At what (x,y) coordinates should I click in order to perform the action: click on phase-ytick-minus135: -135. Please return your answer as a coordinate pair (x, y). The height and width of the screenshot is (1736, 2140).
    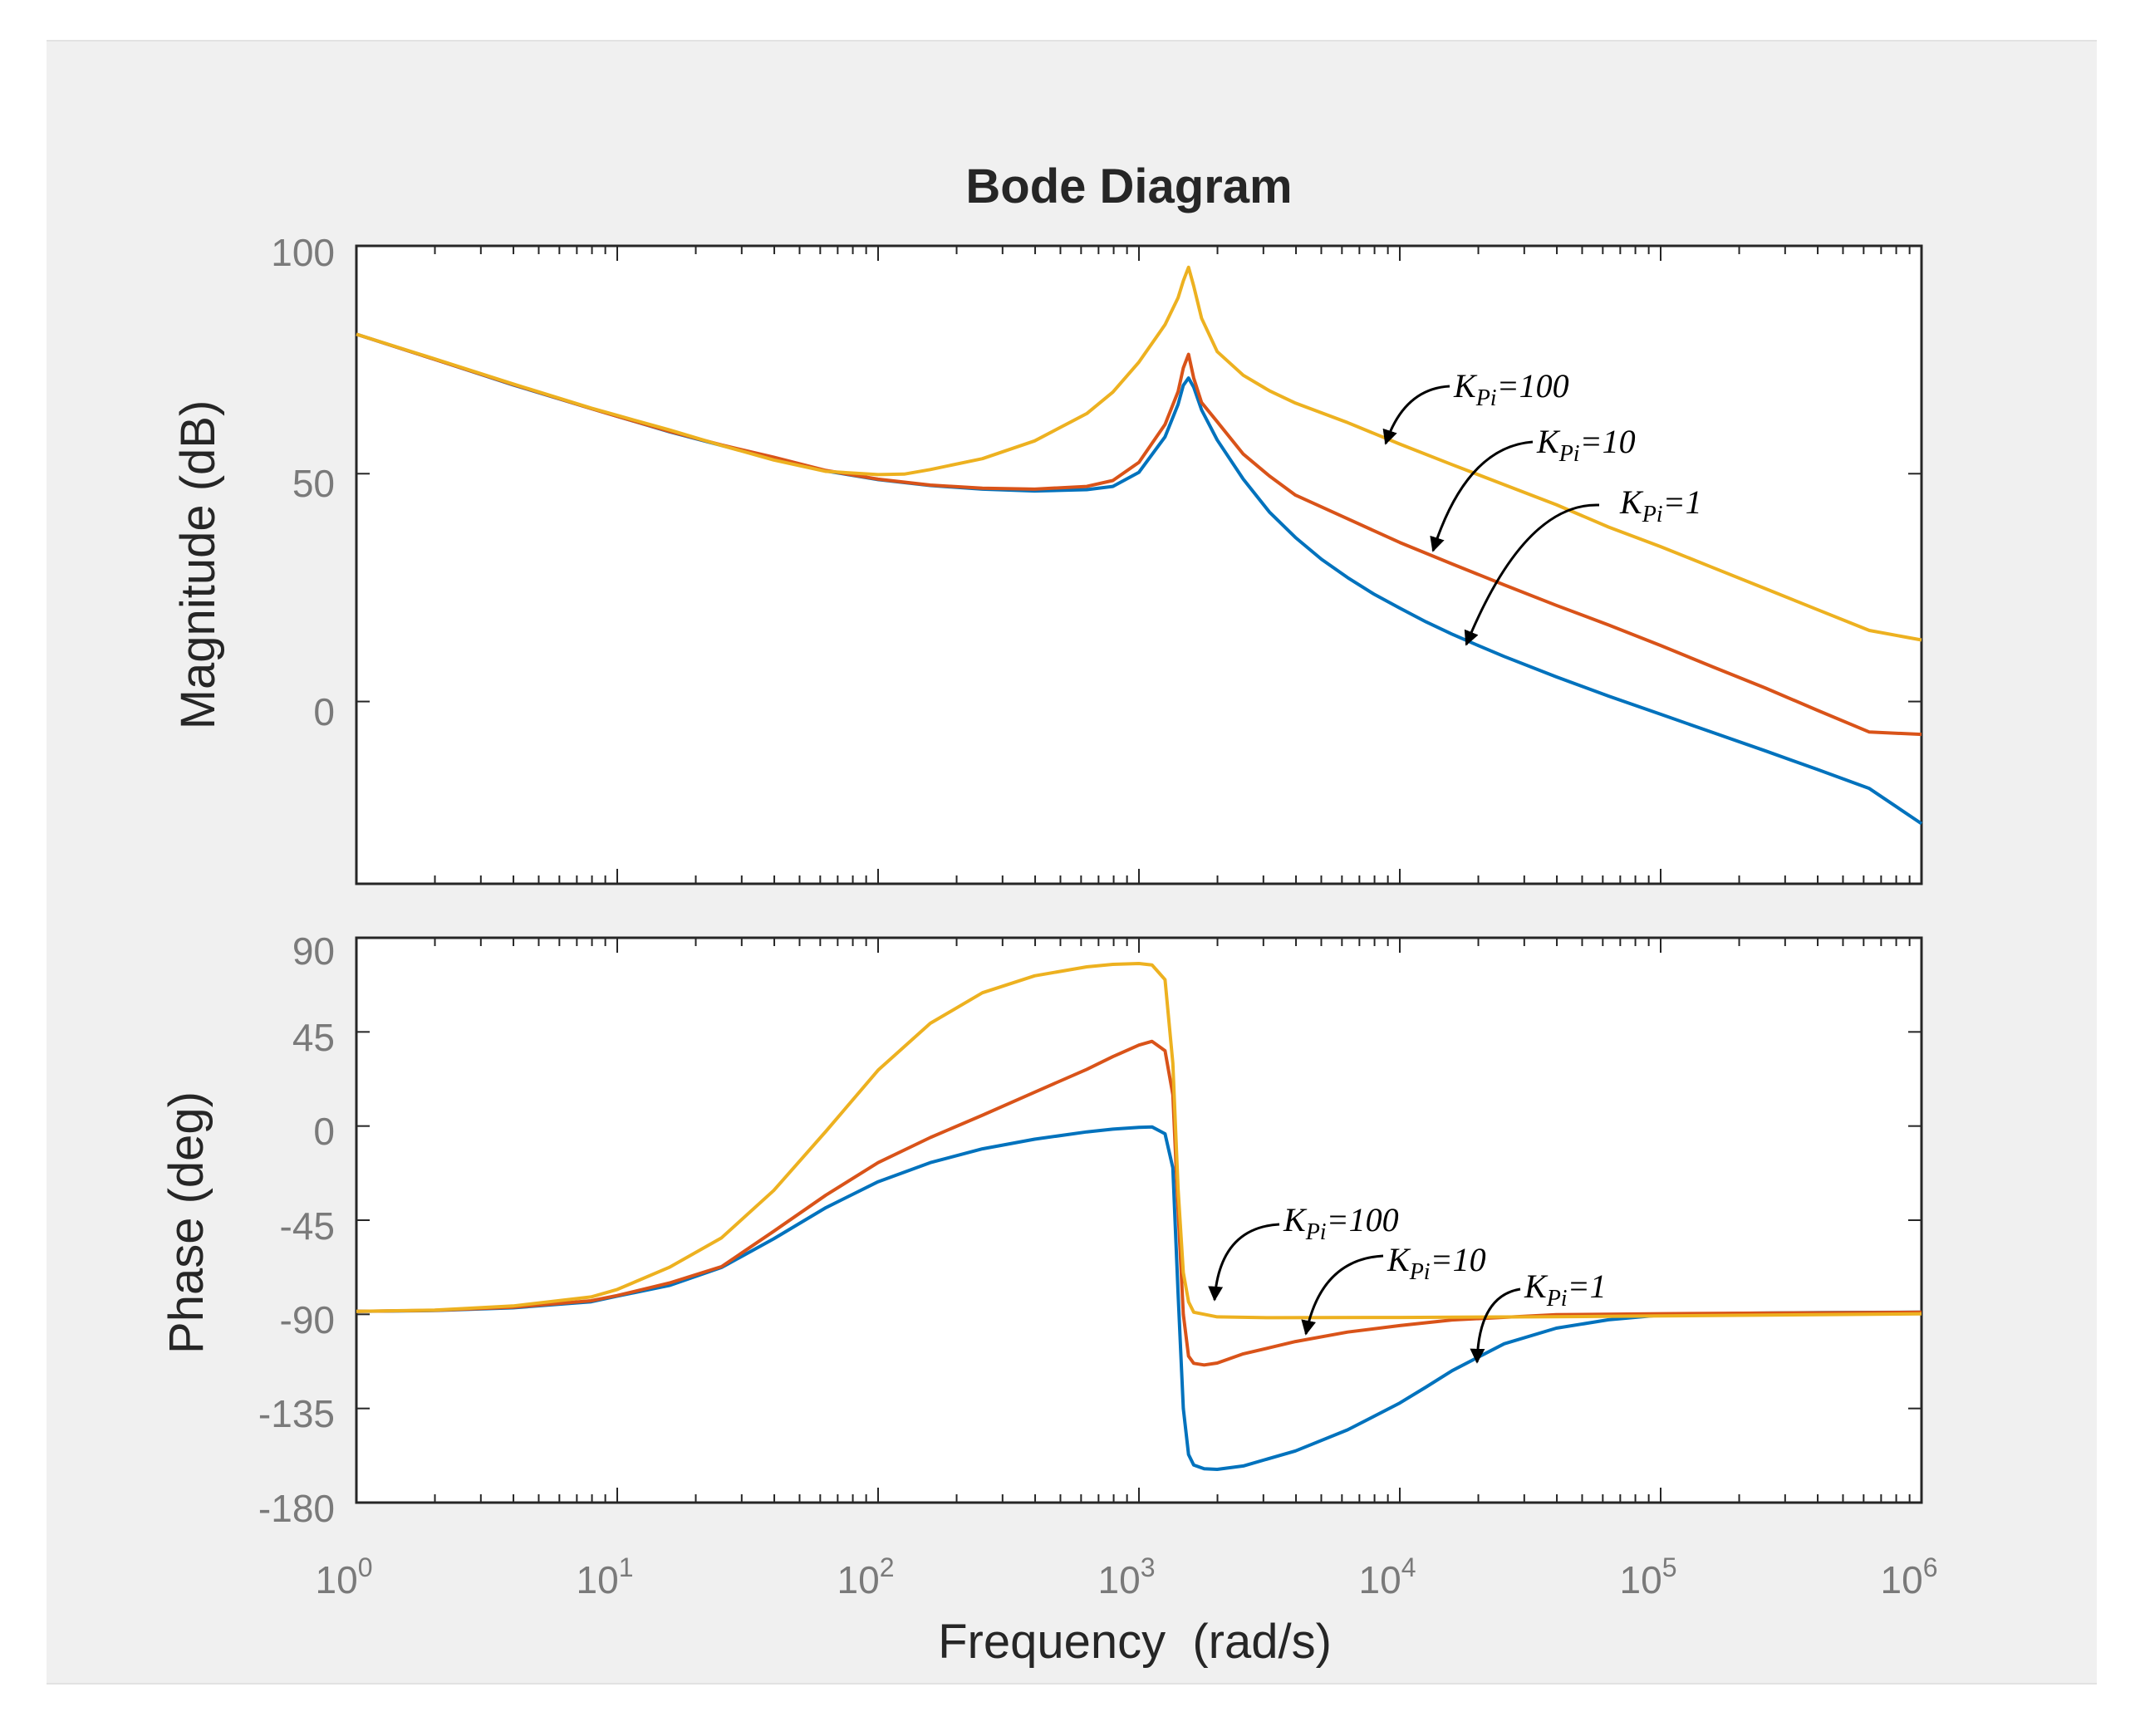
    Looking at the image, I should click on (296, 1414).